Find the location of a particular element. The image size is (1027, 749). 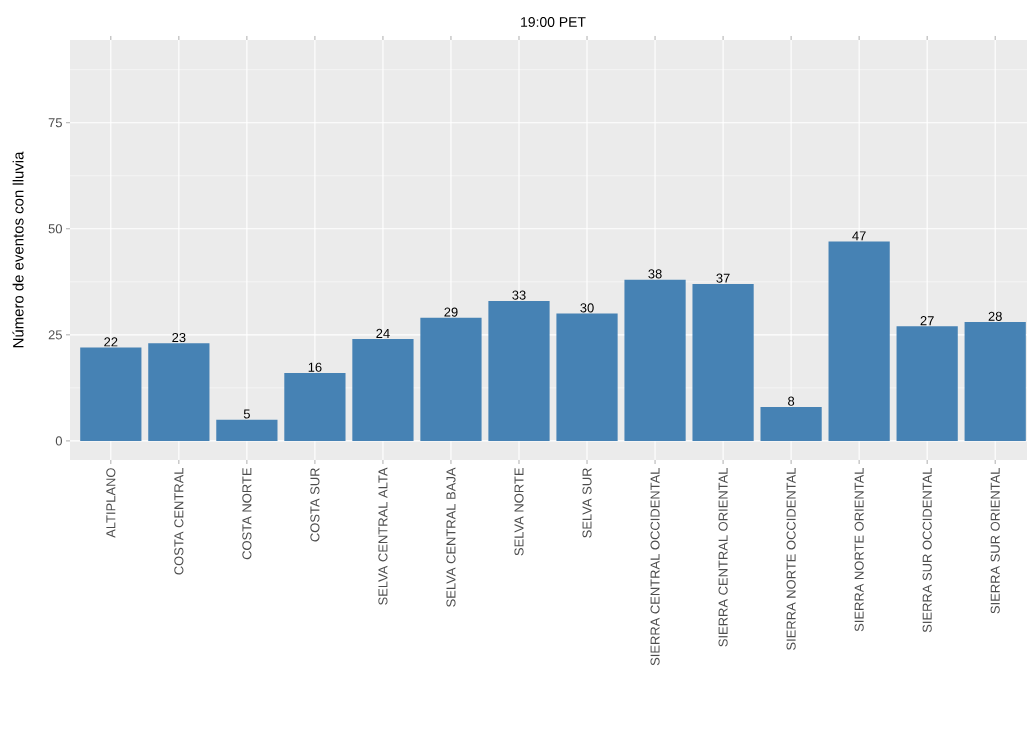

data-label: 23 is located at coordinates (179, 337).